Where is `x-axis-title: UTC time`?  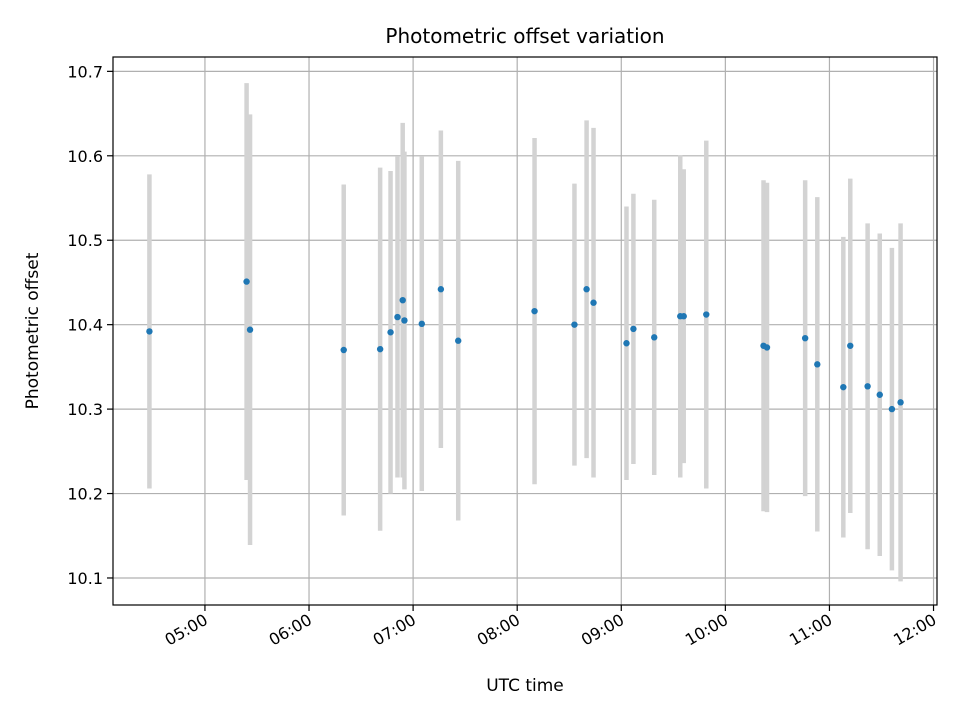
x-axis-title: UTC time is located at coordinates (525, 686).